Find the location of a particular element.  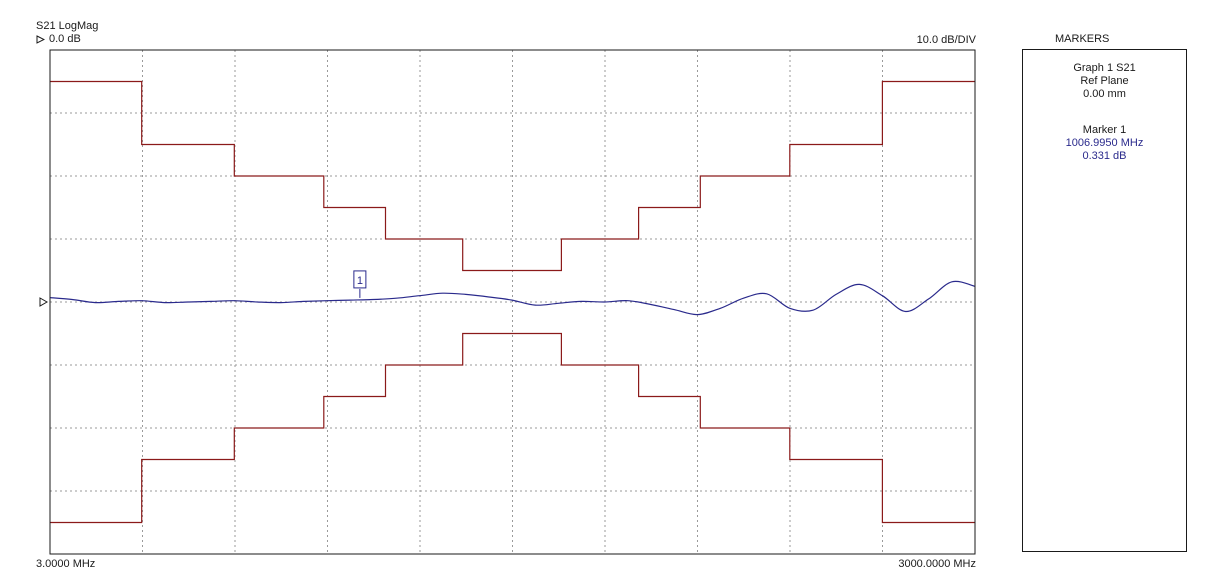

ref-plane-label: Ref Plane is located at coordinates (1104, 81).